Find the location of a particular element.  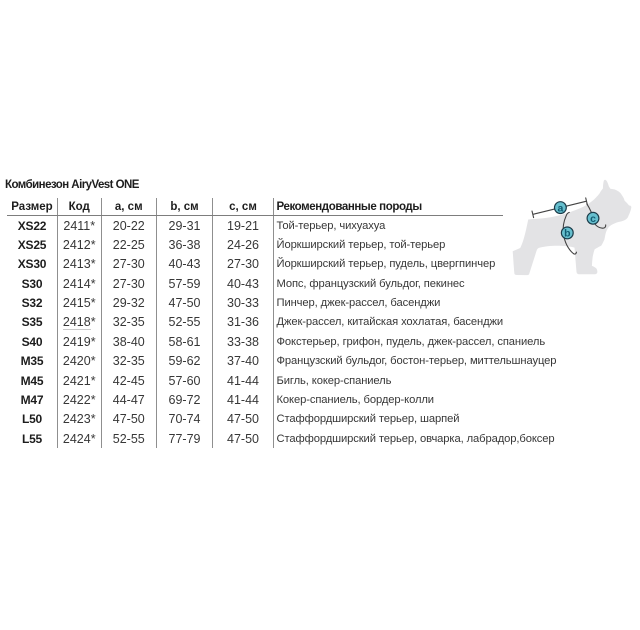

svg-text: a is located at coordinates (560, 208).